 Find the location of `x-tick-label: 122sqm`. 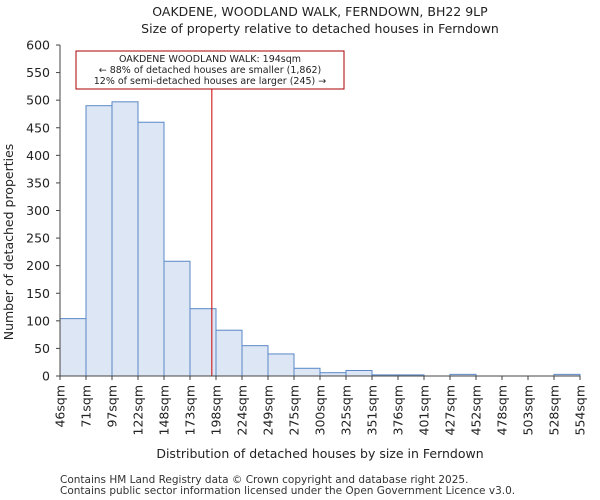

x-tick-label: 122sqm is located at coordinates (138, 410).